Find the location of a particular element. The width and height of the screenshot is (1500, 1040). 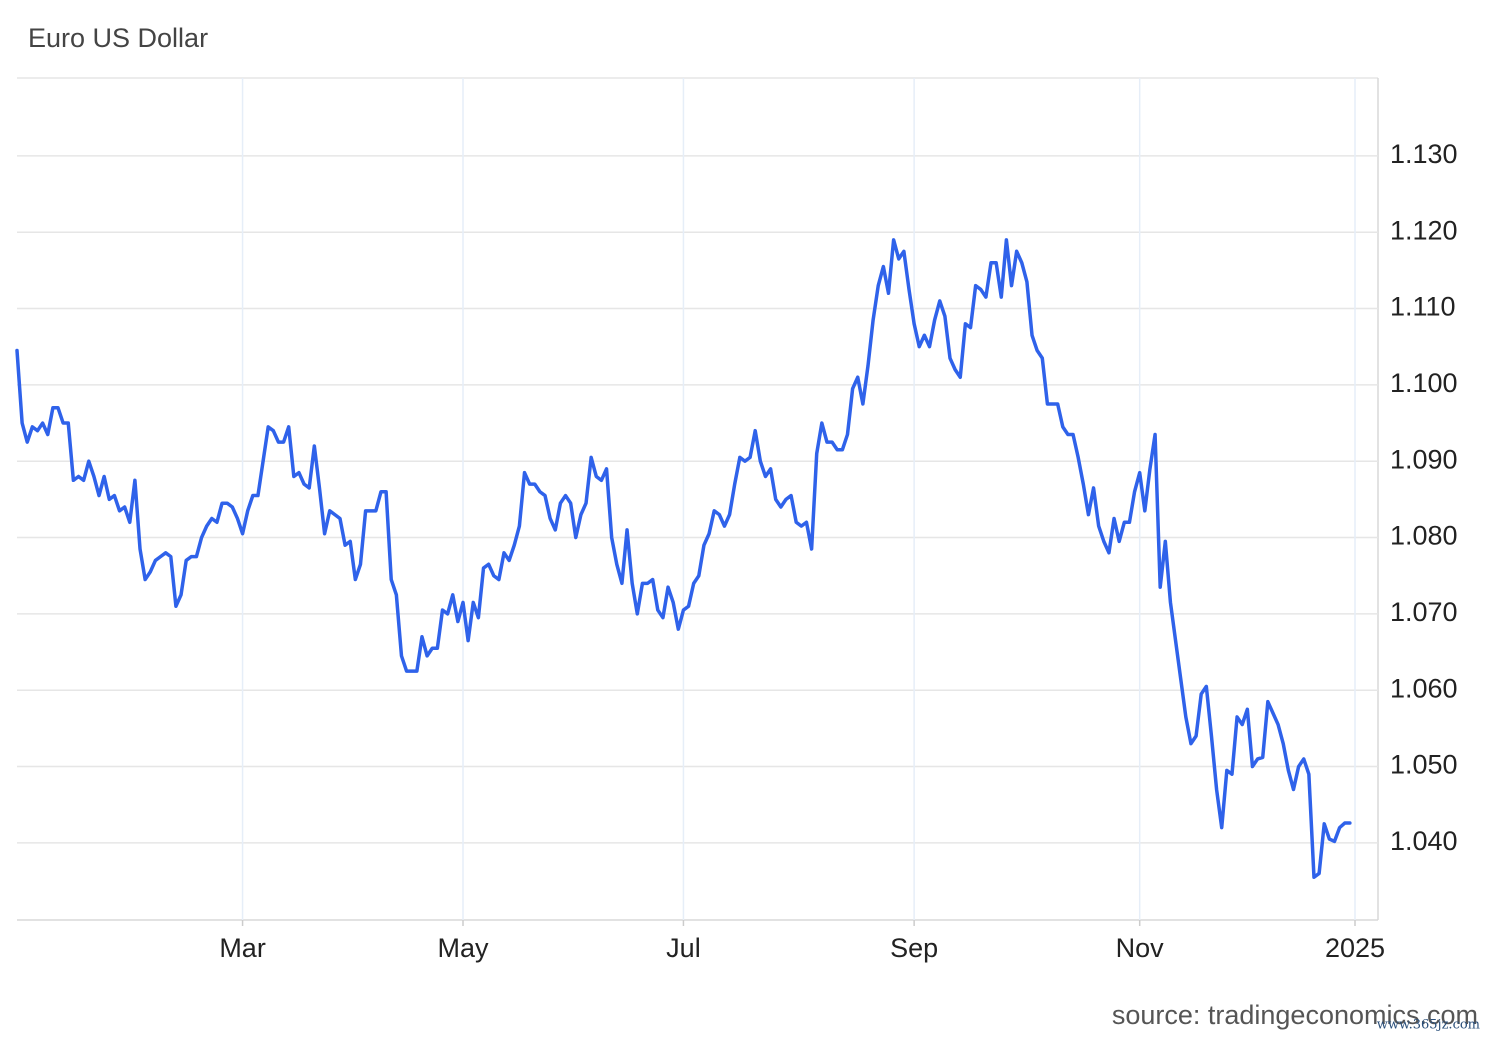

y-tick-label: 1.050 is located at coordinates (1424, 765).